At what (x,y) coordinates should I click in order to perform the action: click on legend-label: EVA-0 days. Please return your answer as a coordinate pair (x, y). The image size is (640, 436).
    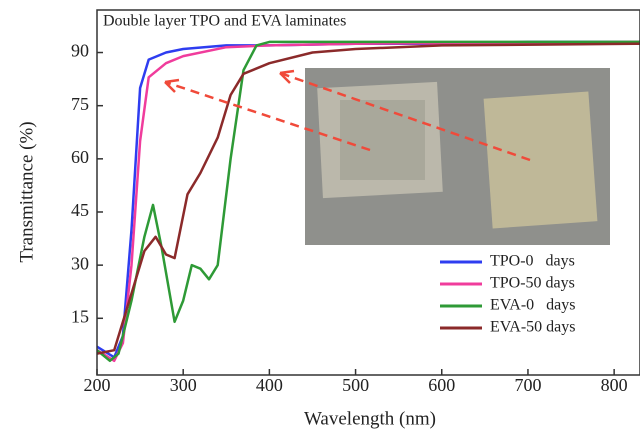
    Looking at the image, I should click on (532, 305).